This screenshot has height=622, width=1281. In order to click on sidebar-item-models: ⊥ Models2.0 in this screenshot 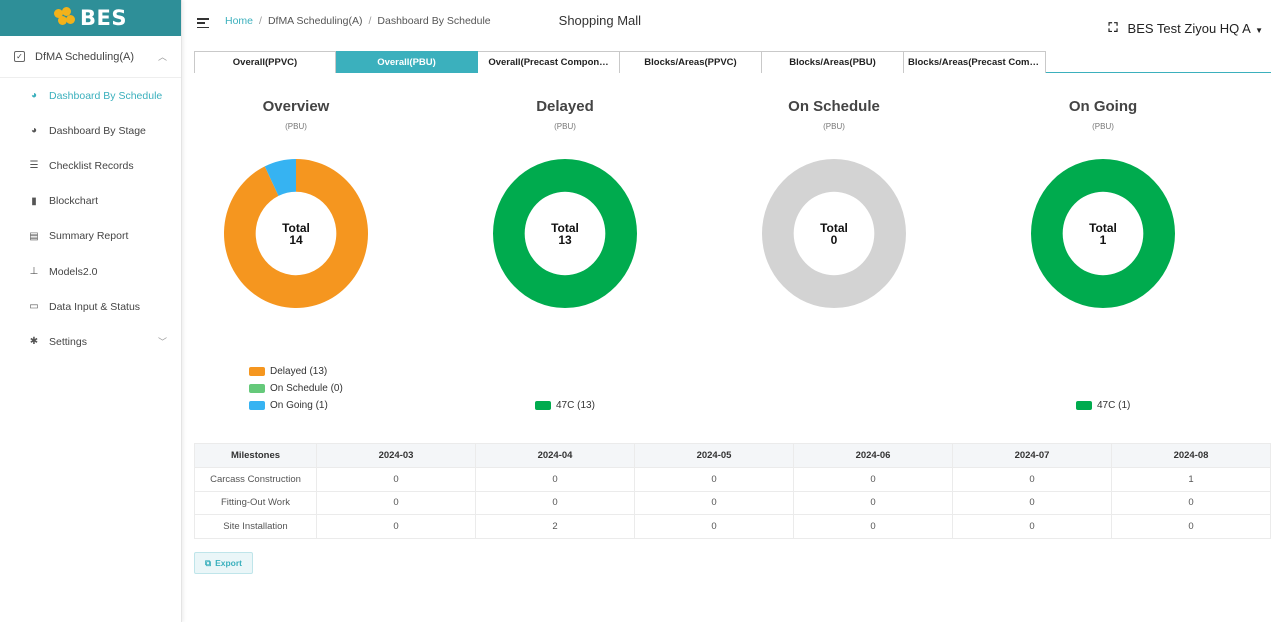, I will do `click(90, 271)`.